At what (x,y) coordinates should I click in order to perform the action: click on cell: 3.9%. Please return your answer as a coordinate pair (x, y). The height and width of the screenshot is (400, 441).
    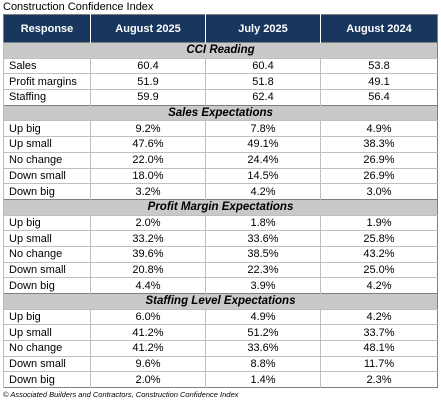
    Looking at the image, I should click on (263, 285).